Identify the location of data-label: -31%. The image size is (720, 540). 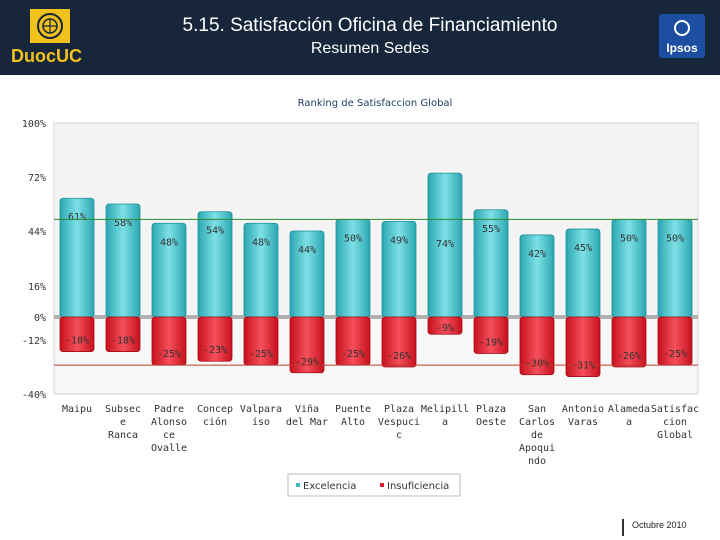
(583, 366).